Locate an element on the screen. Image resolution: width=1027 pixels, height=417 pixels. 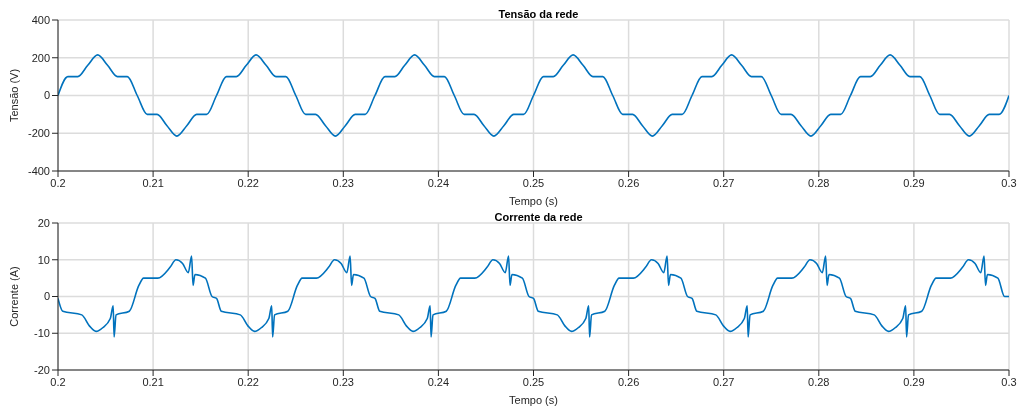
y-axis-title: Tensão (V) is located at coordinates (13, 95).